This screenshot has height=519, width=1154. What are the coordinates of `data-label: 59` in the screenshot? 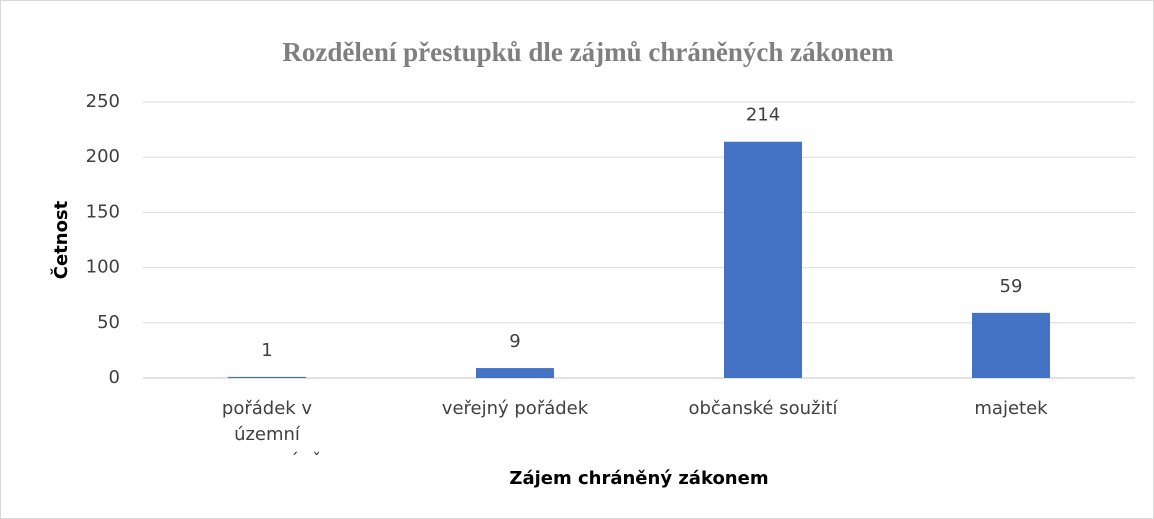 It's located at (1011, 286).